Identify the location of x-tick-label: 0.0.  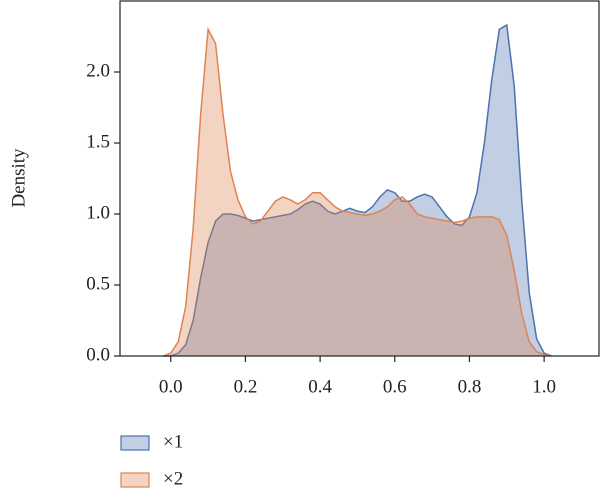
(171, 386).